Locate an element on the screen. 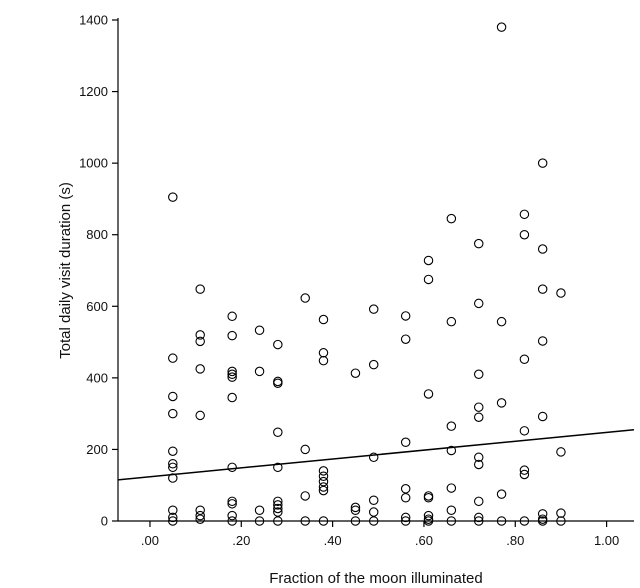 The width and height of the screenshot is (640, 588). trend-line is located at coordinates (376, 454).